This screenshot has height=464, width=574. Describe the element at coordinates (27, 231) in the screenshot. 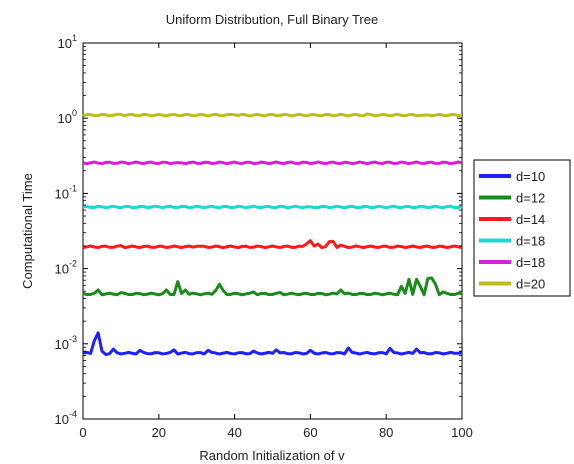

I see `y-axis-label: Computational Time` at that location.